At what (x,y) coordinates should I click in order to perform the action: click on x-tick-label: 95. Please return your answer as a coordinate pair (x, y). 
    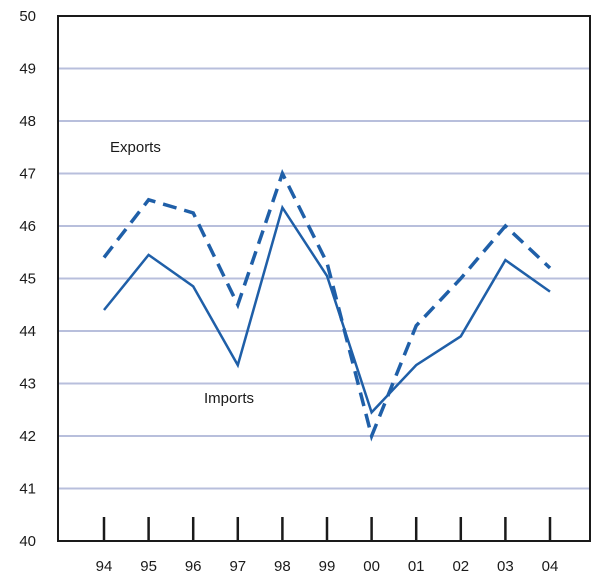
    Looking at the image, I should click on (148, 566).